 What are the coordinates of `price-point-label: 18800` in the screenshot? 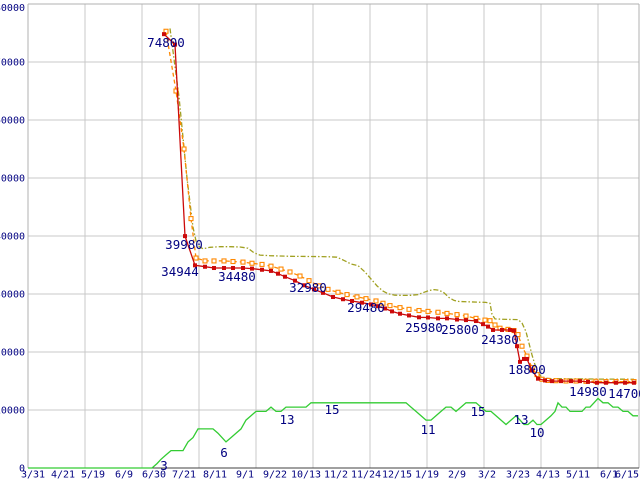 It's located at (527, 369).